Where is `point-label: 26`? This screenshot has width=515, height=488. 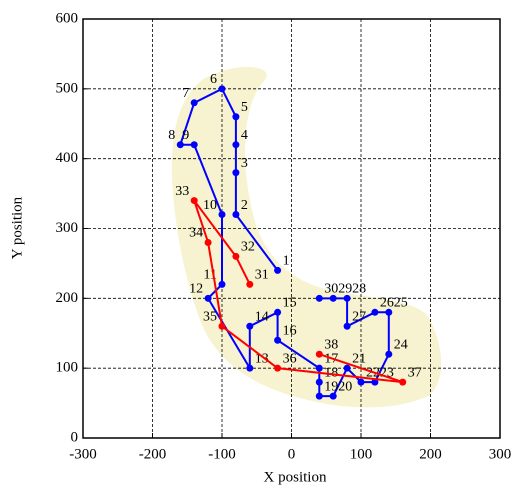 point-label: 26 is located at coordinates (387, 303).